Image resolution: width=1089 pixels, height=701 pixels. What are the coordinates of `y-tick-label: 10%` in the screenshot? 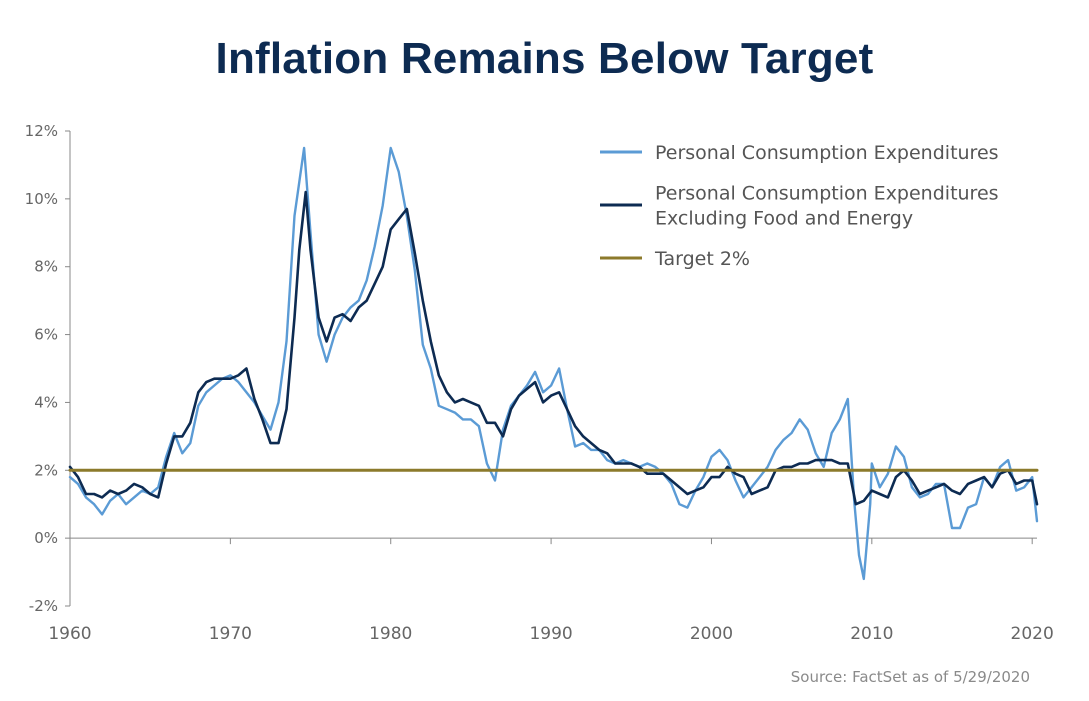 It's located at (41, 199).